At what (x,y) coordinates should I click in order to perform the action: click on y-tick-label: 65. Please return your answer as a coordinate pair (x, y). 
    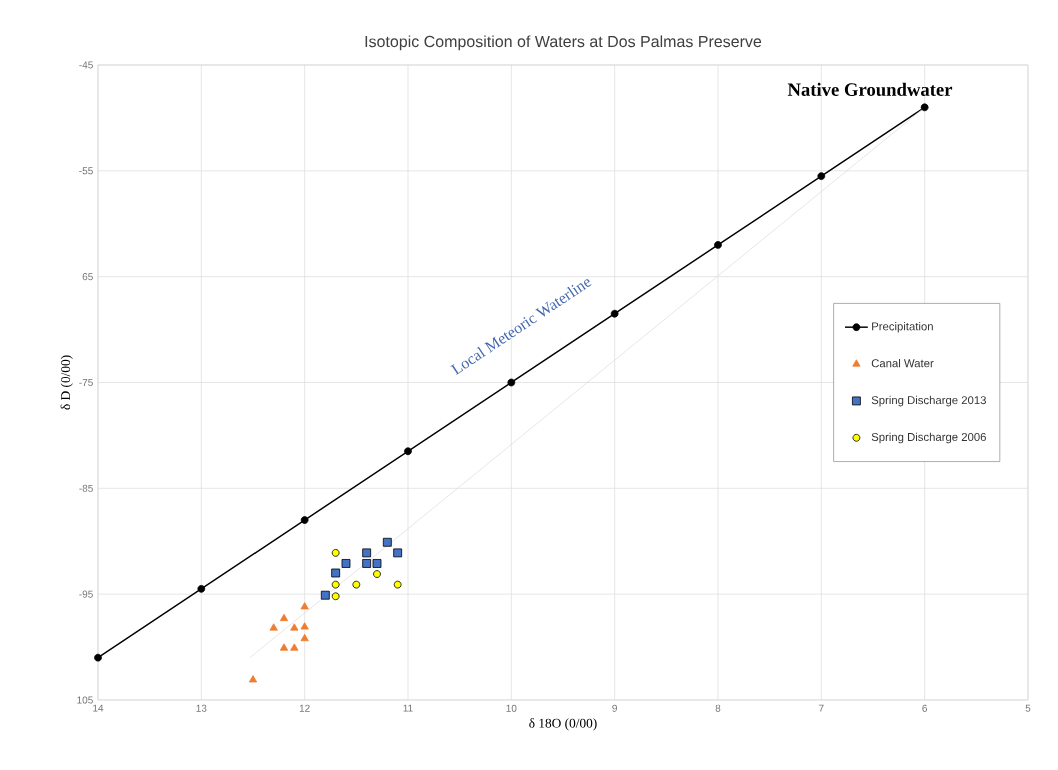
    Looking at the image, I should click on (87, 277).